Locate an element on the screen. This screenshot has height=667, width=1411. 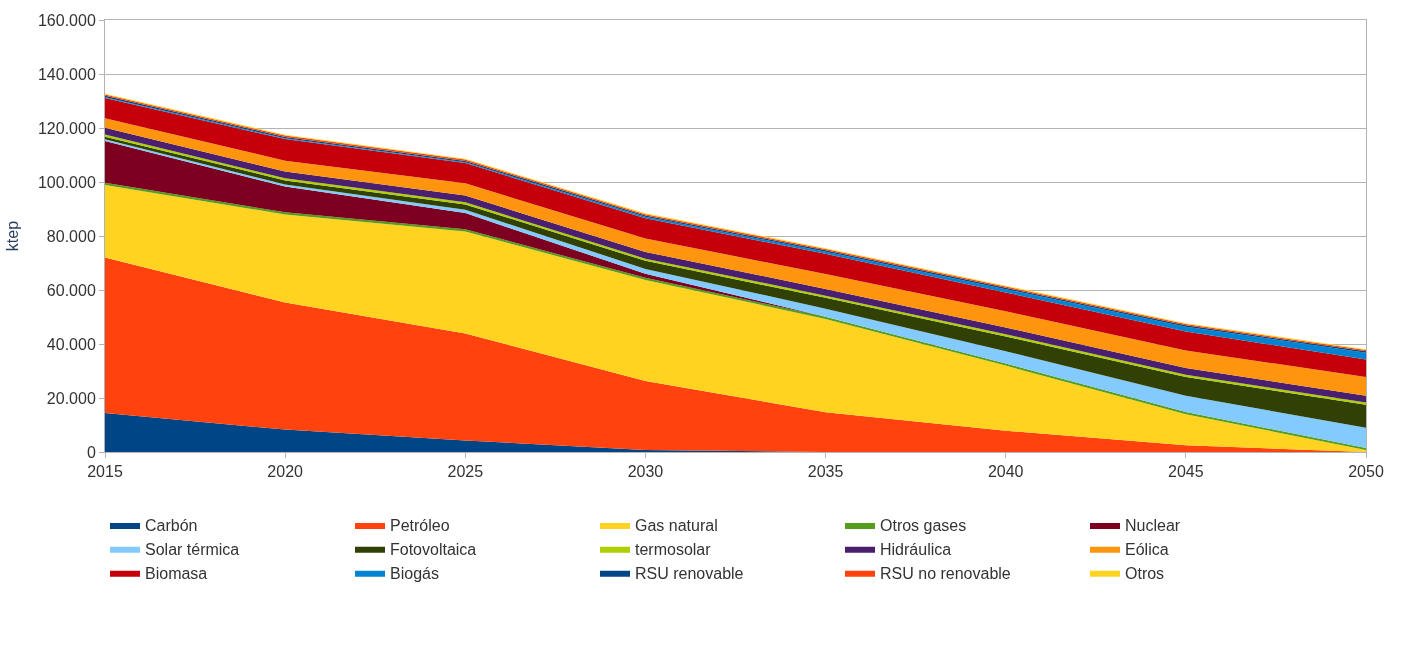
legend-label: Petróleo is located at coordinates (420, 526).